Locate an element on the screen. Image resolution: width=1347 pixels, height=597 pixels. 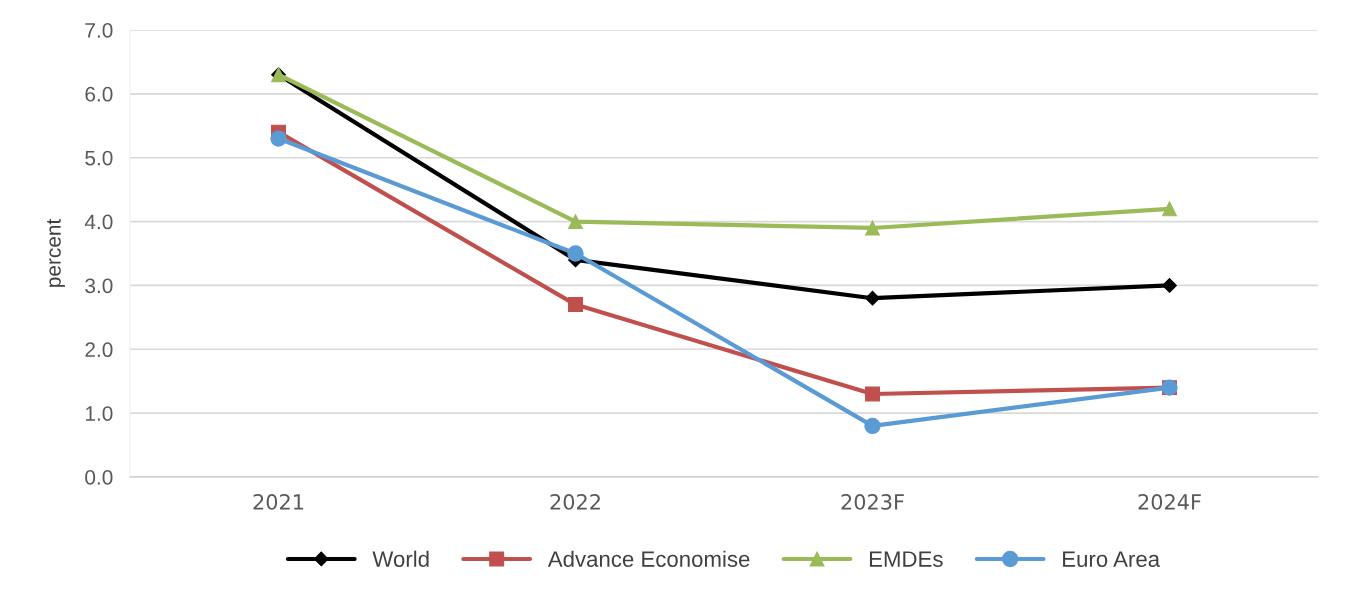
x-tick-label: 2022 is located at coordinates (575, 502).